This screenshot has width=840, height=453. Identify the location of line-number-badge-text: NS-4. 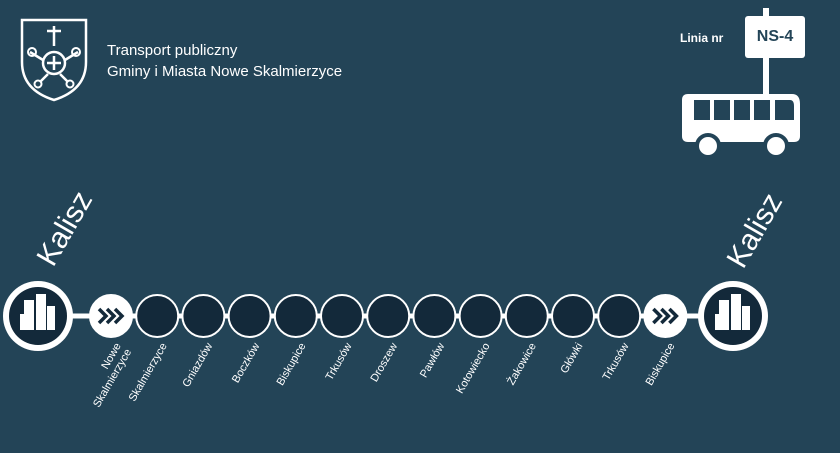
(775, 36).